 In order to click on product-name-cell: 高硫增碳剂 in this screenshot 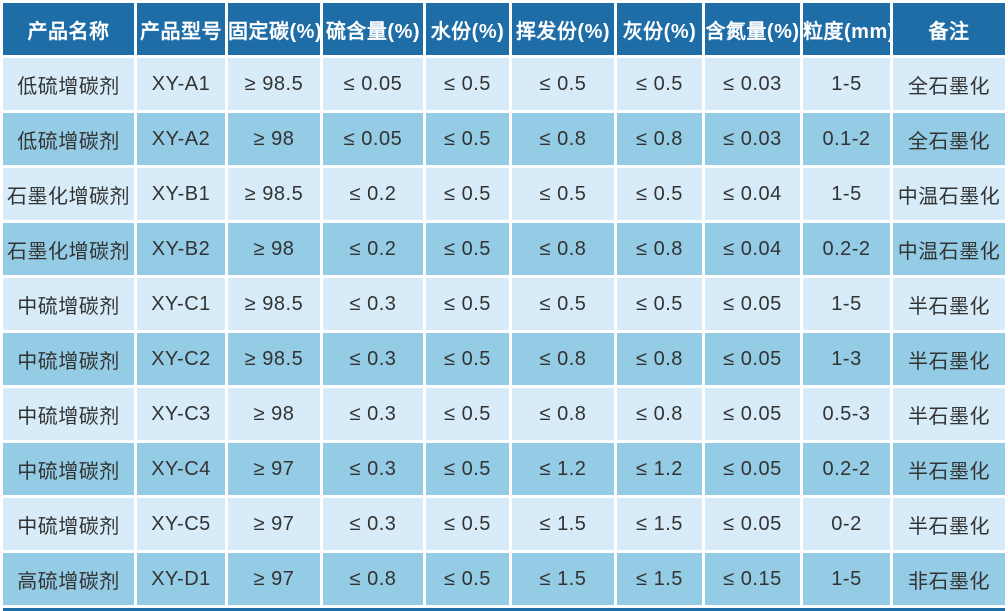, I will do `click(68, 579)`.